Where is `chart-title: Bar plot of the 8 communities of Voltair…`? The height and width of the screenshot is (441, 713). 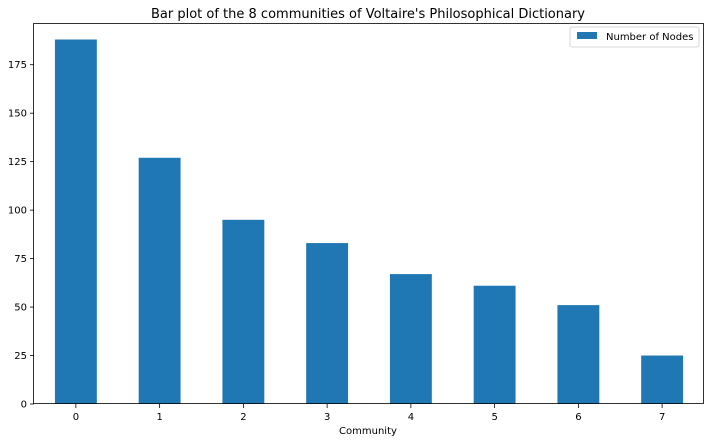 chart-title: Bar plot of the 8 communities of Voltair… is located at coordinates (368, 14).